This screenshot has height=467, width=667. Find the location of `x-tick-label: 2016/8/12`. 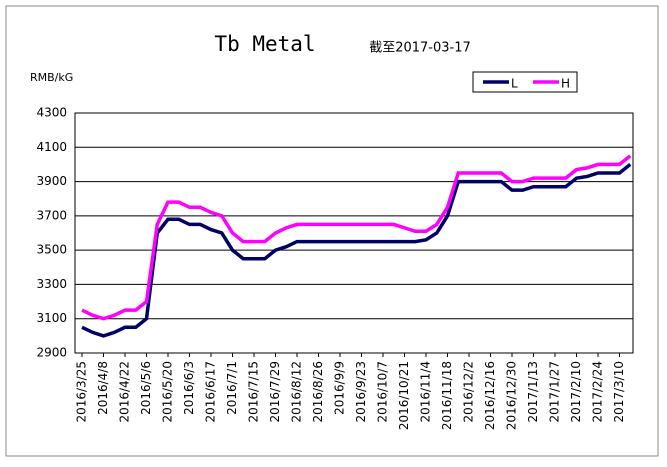

x-tick-label: 2016/8/12 is located at coordinates (297, 392).